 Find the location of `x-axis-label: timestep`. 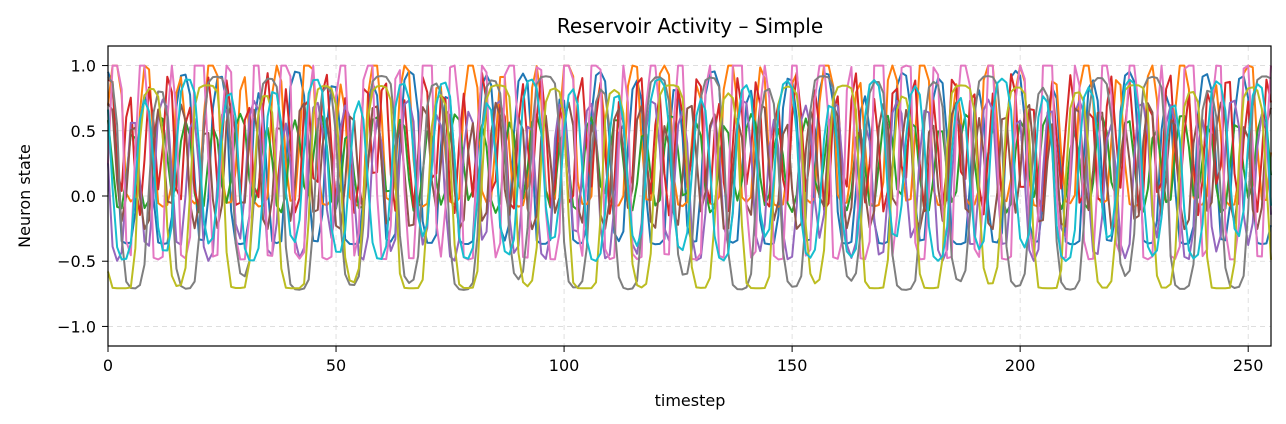

x-axis-label: timestep is located at coordinates (690, 400).